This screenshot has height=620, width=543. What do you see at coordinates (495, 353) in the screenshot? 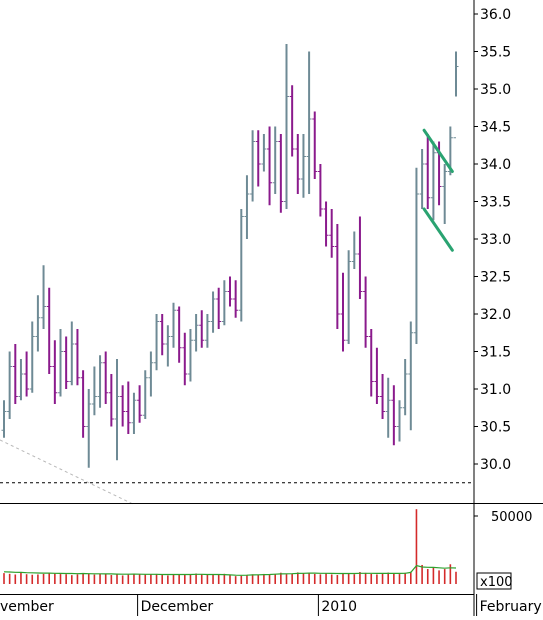
I see `price-tick-label: 31.5` at bounding box center [495, 353].